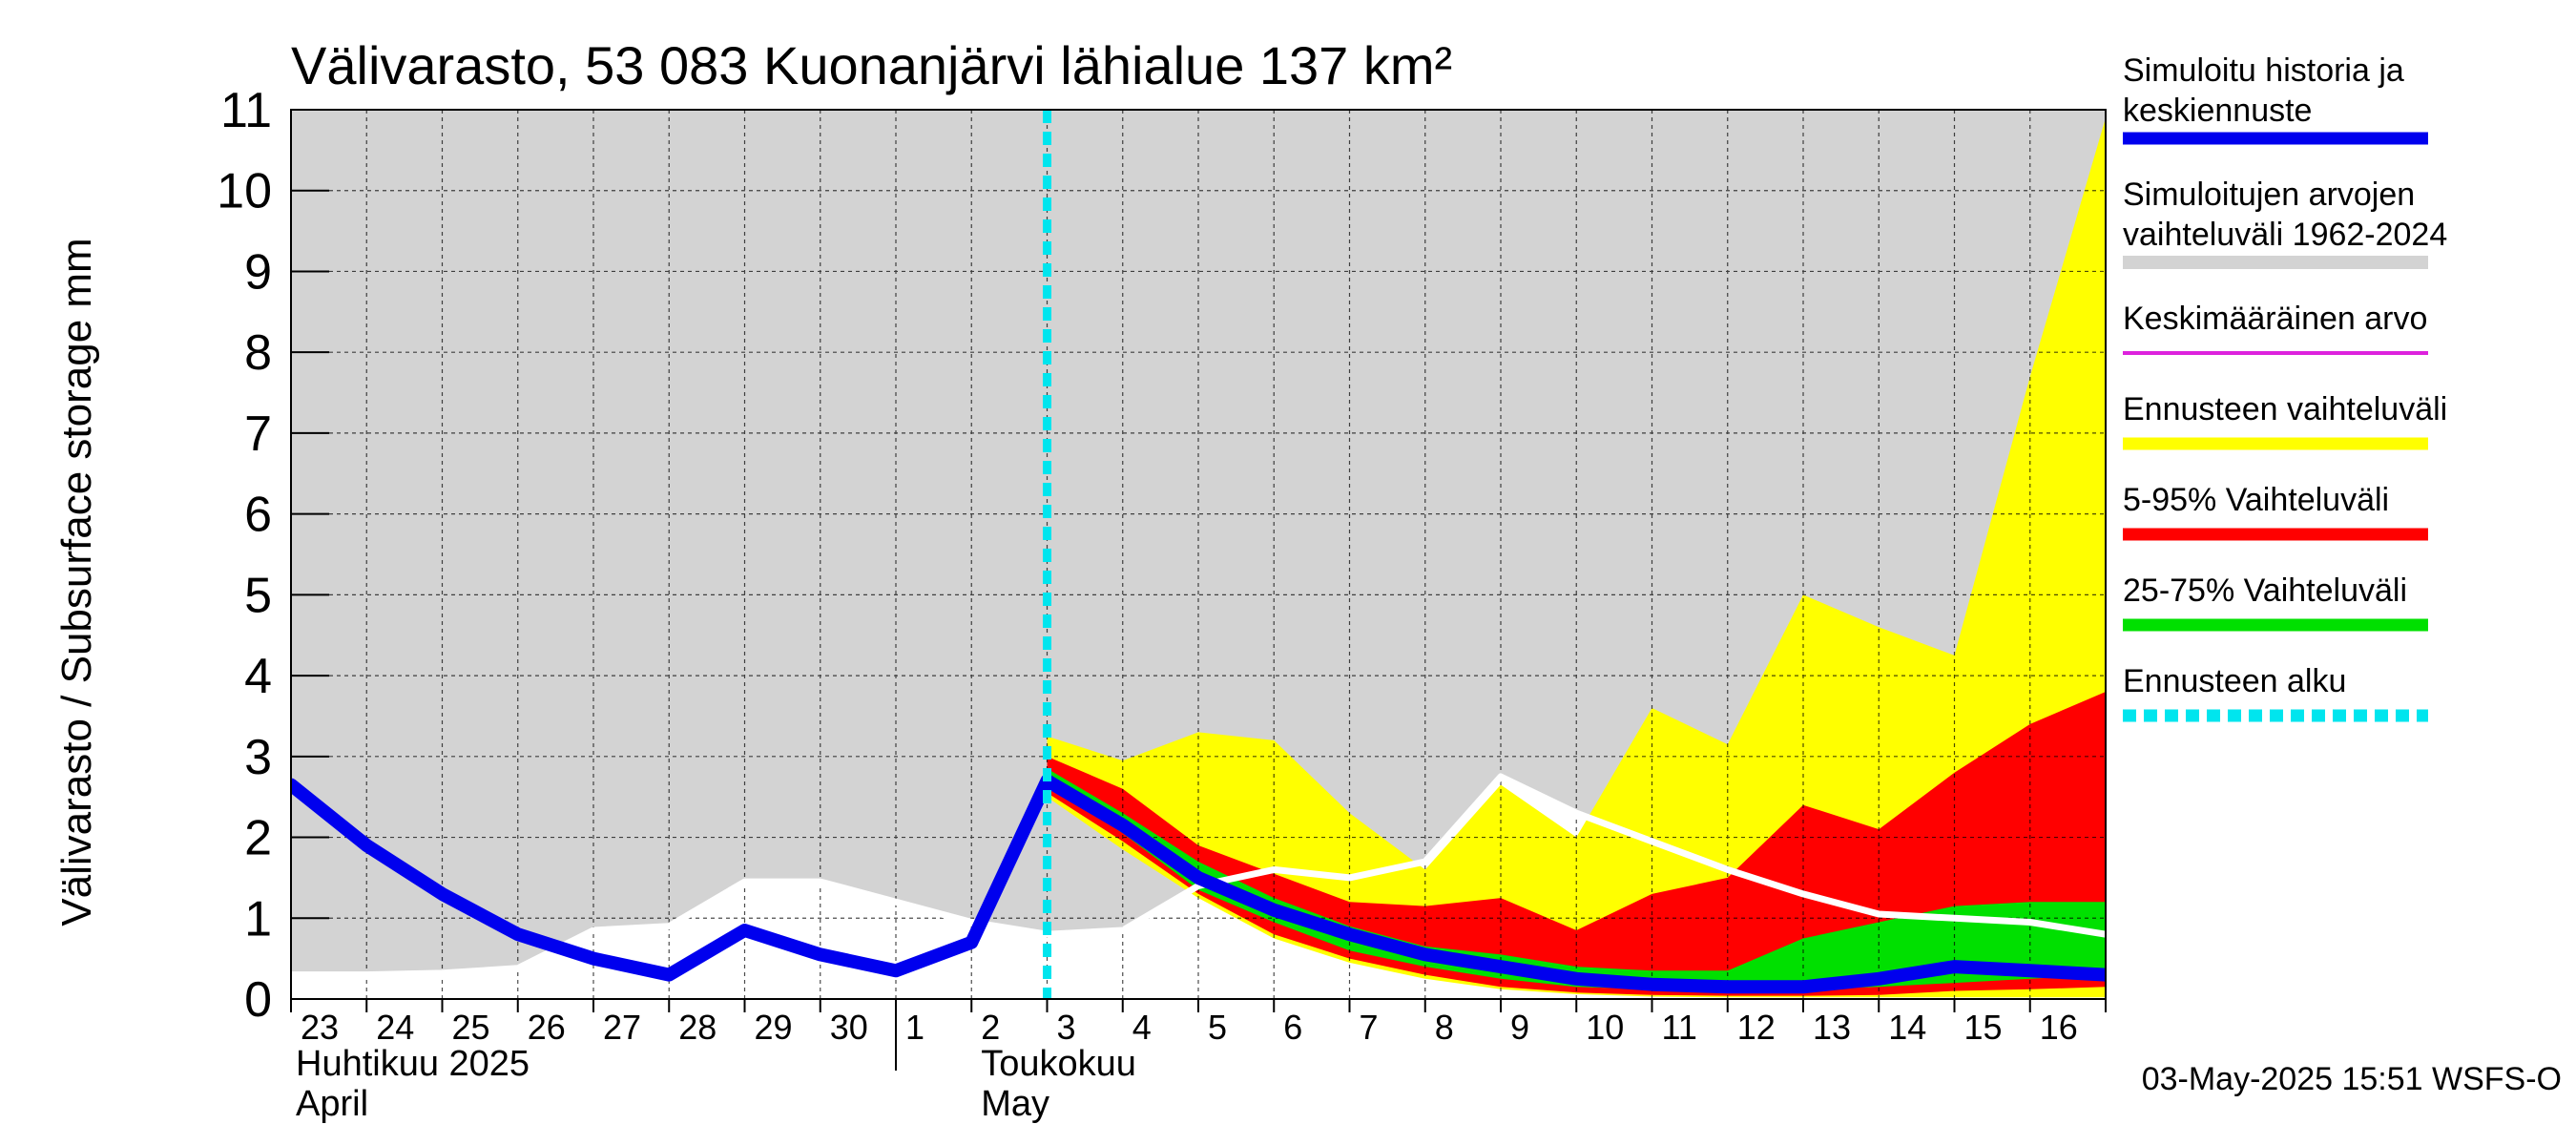 This screenshot has height=1145, width=2576. What do you see at coordinates (2263, 70) in the screenshot?
I see `legend-label: Simuloitu historia ja` at bounding box center [2263, 70].